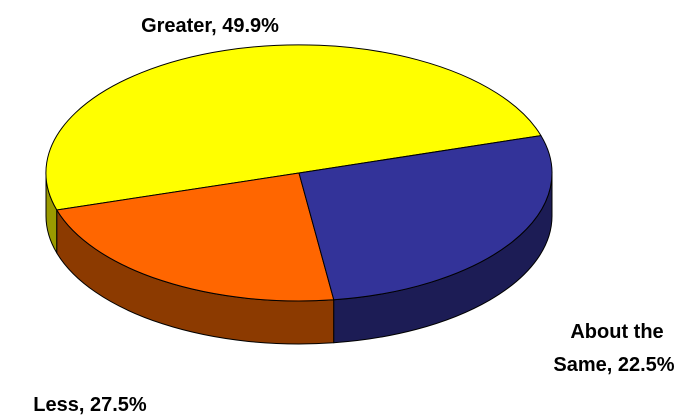 The width and height of the screenshot is (697, 420). What do you see at coordinates (210, 26) in the screenshot?
I see `slice-label-greater: Greater, 49.9%` at bounding box center [210, 26].